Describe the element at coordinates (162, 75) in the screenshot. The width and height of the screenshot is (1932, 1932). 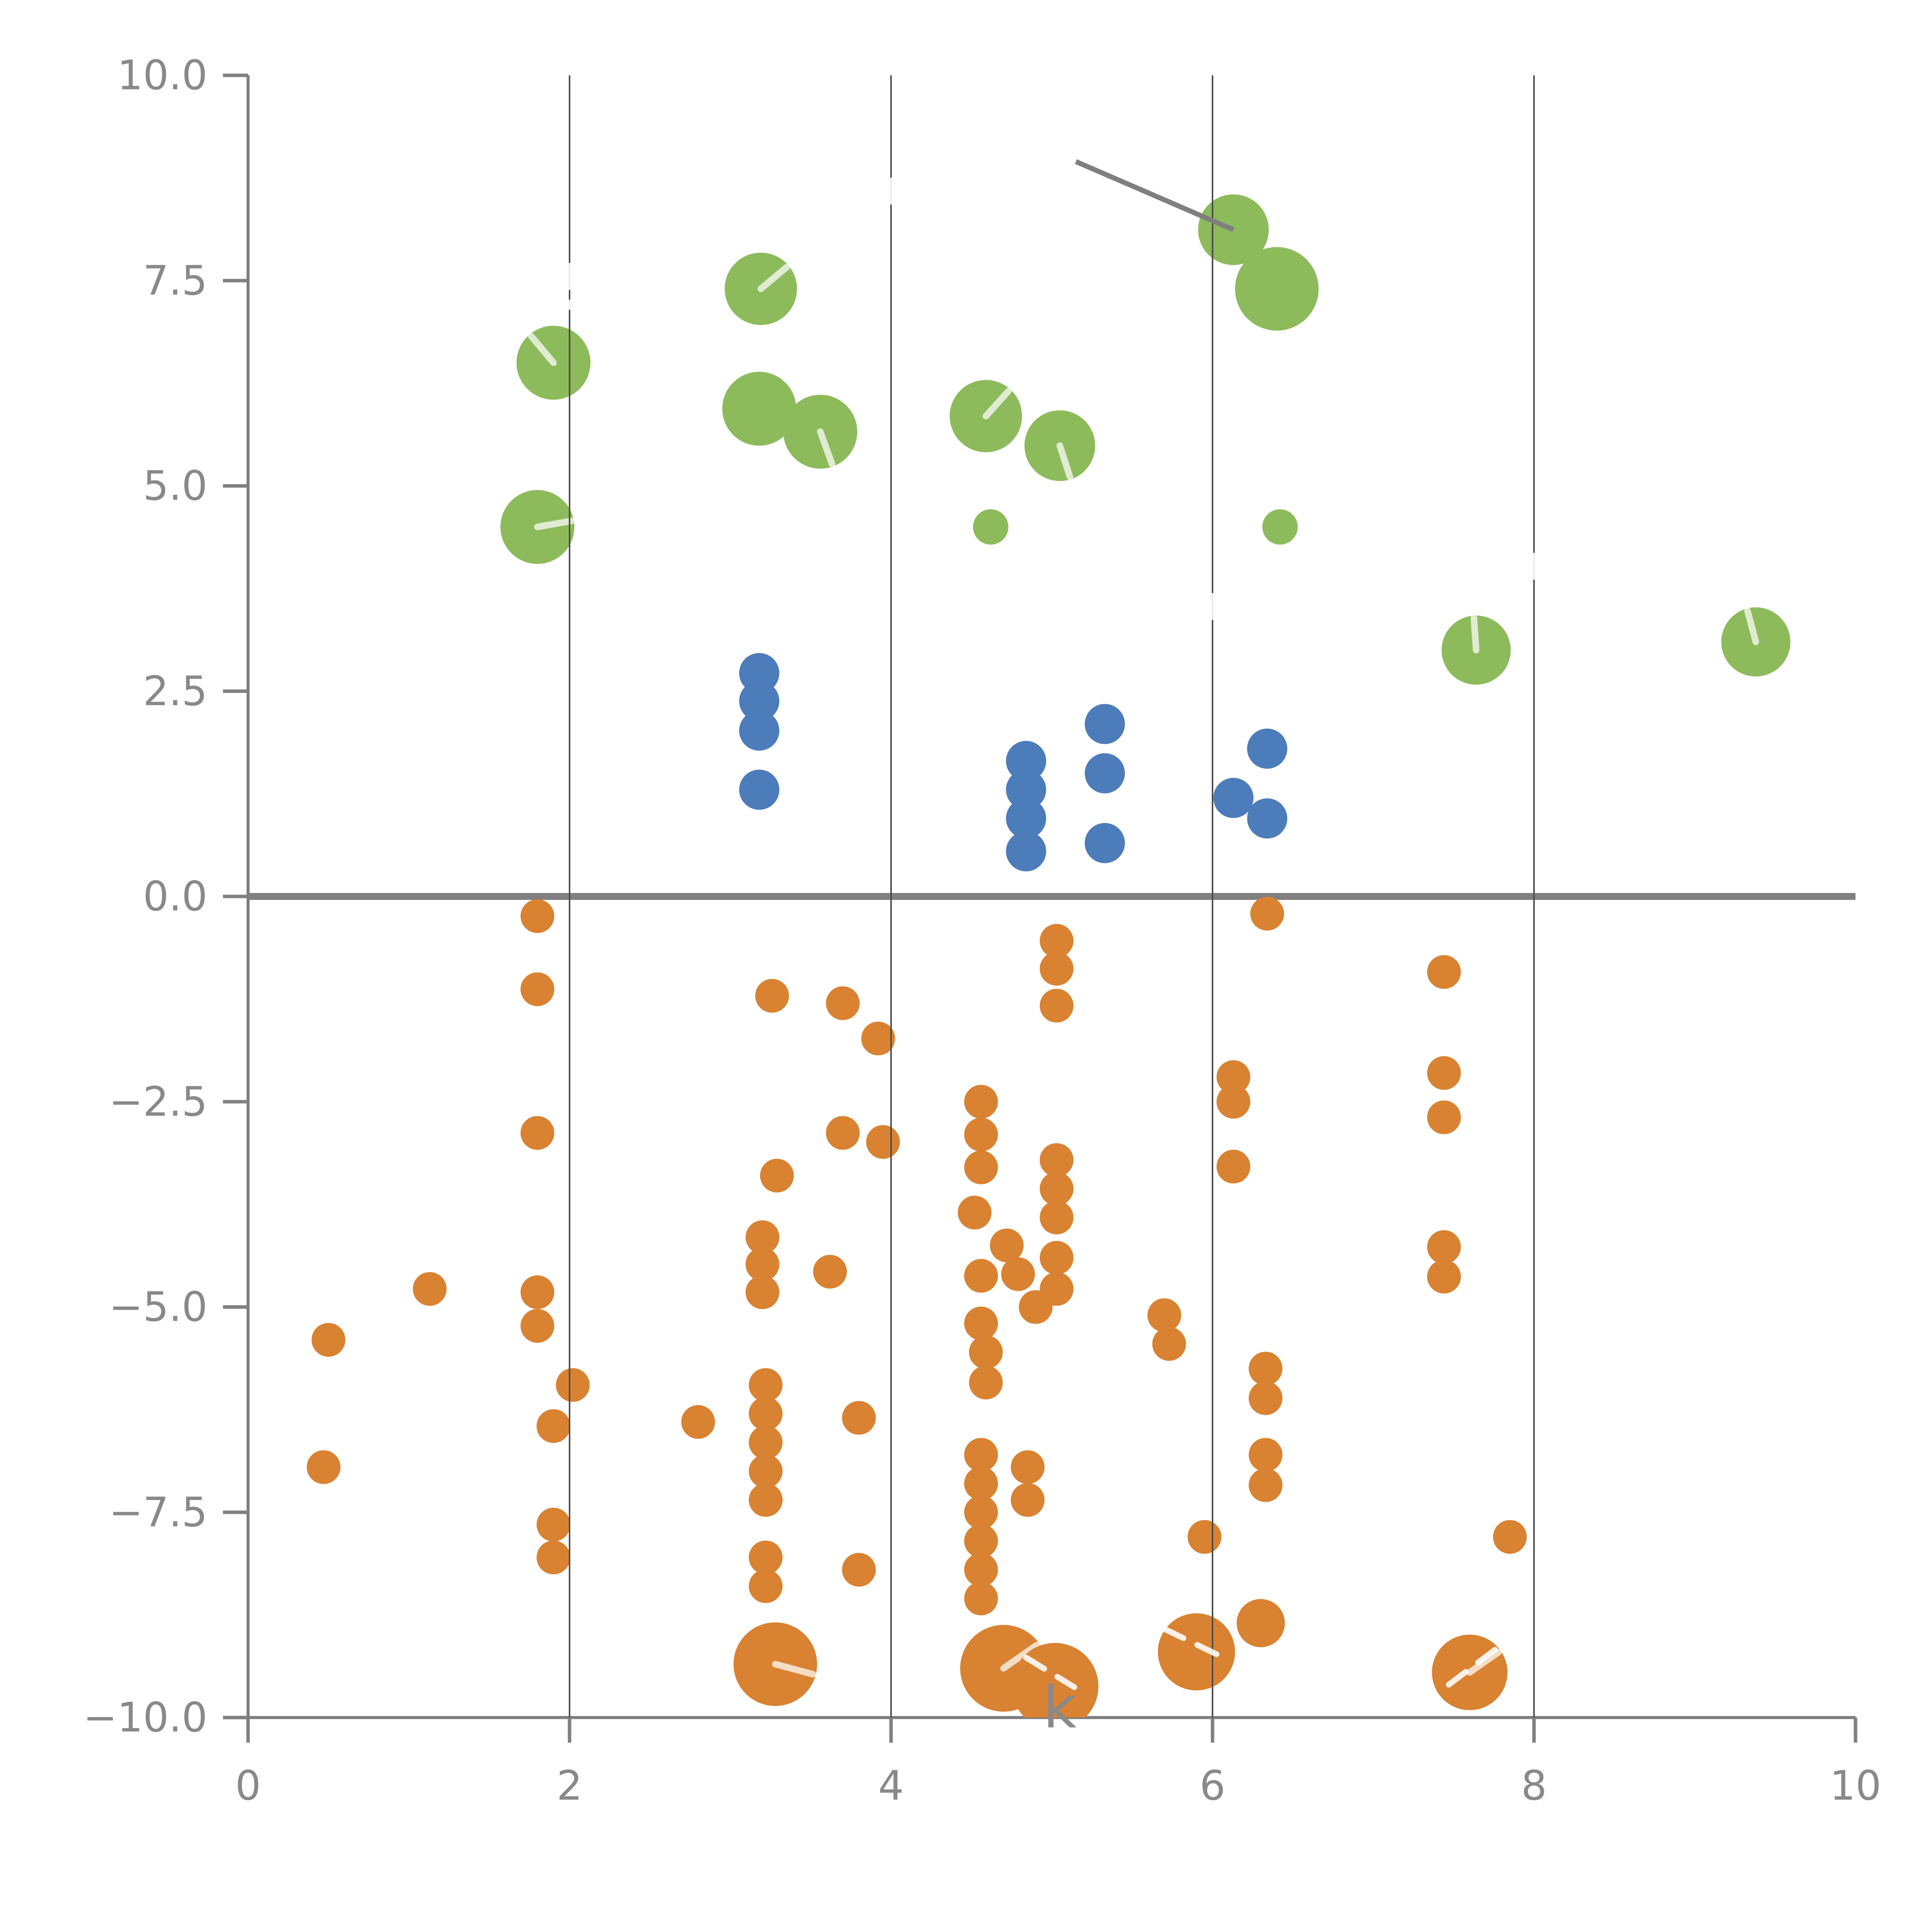
I see `y-tick-label: 10.0` at that location.